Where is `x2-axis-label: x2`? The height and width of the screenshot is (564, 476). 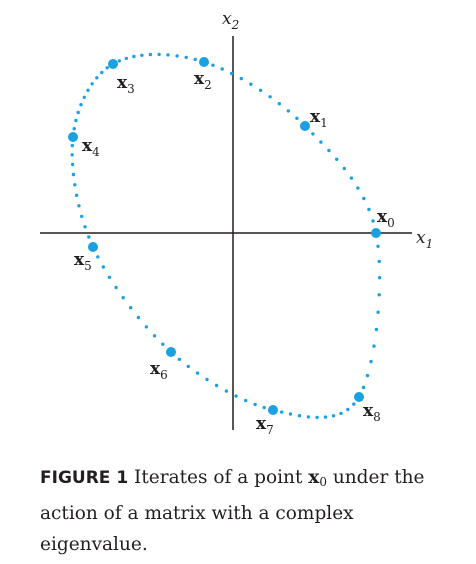 x2-axis-label: x2 is located at coordinates (230, 20).